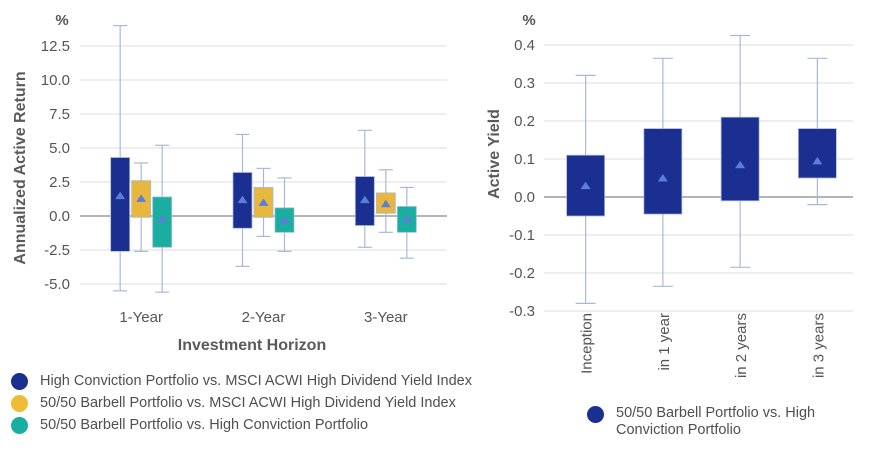 The image size is (870, 450). What do you see at coordinates (524, 83) in the screenshot?
I see `y-tick-label: 0.3` at bounding box center [524, 83].